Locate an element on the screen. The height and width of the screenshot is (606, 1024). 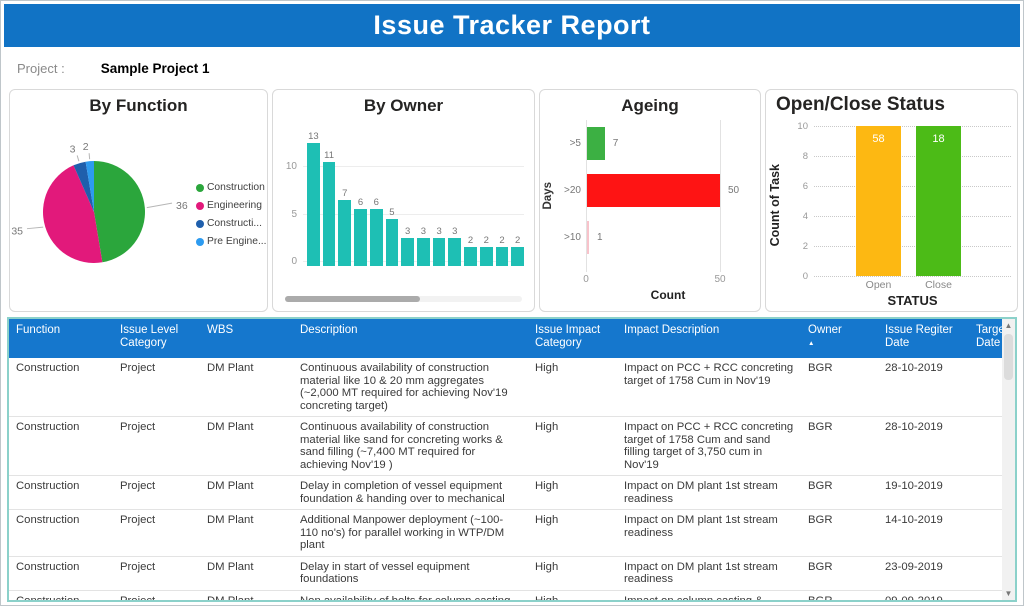
owner-bar: 11 is located at coordinates (329, 208).